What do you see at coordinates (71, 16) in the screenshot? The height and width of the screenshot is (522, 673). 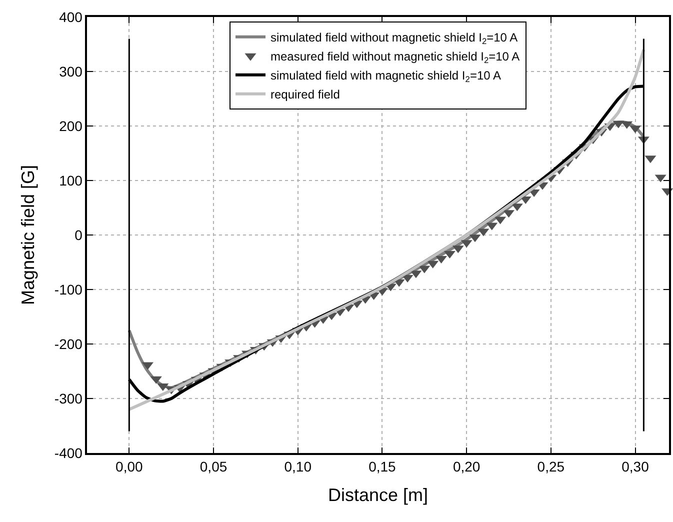 I see `y-tick-label: 400` at bounding box center [71, 16].